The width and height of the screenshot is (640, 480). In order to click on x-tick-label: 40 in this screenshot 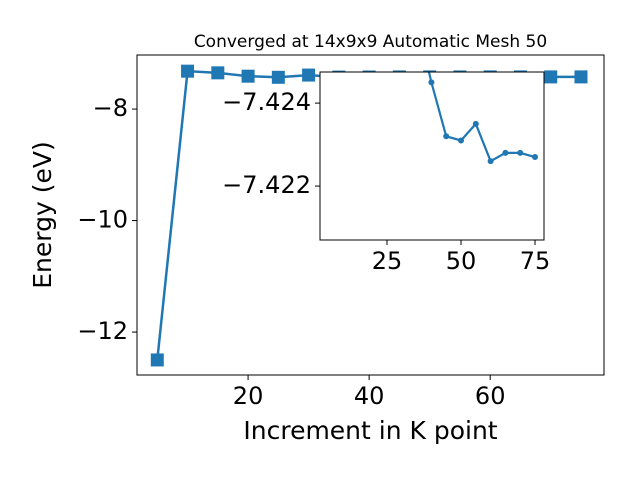, I will do `click(369, 396)`.